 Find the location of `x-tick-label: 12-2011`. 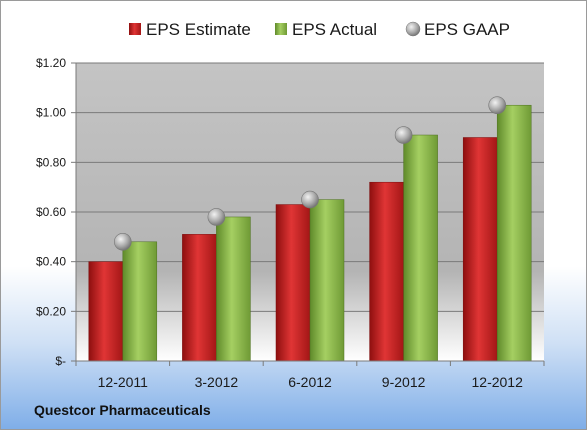

x-tick-label: 12-2011 is located at coordinates (123, 382).